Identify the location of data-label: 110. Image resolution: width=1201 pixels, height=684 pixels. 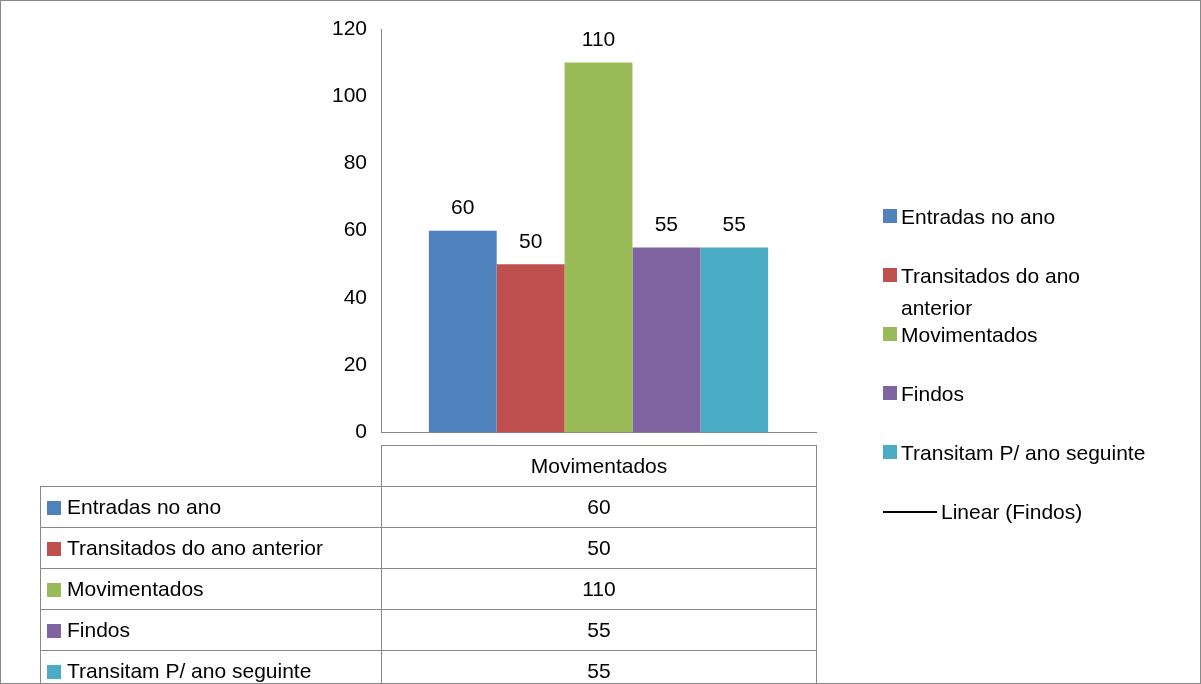
(598, 38).